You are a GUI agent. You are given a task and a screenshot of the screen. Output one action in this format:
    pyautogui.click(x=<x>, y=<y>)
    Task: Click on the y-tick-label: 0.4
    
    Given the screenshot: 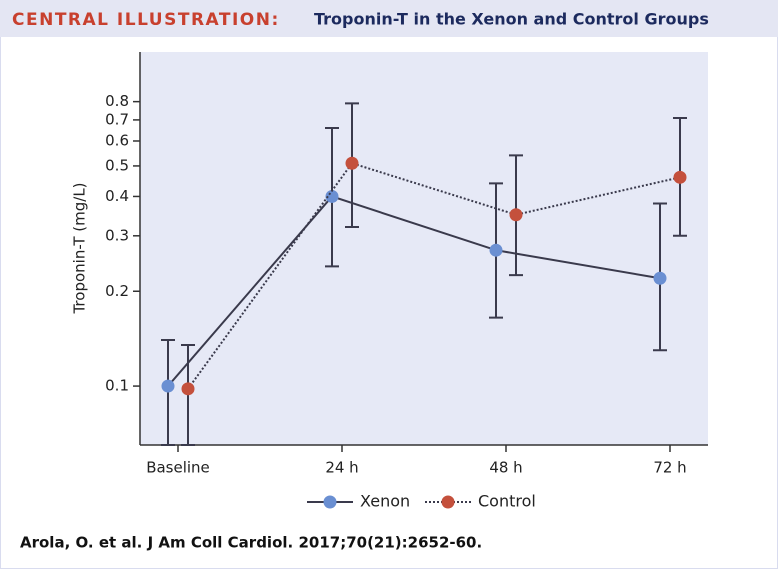 What is the action you would take?
    pyautogui.click(x=117, y=196)
    